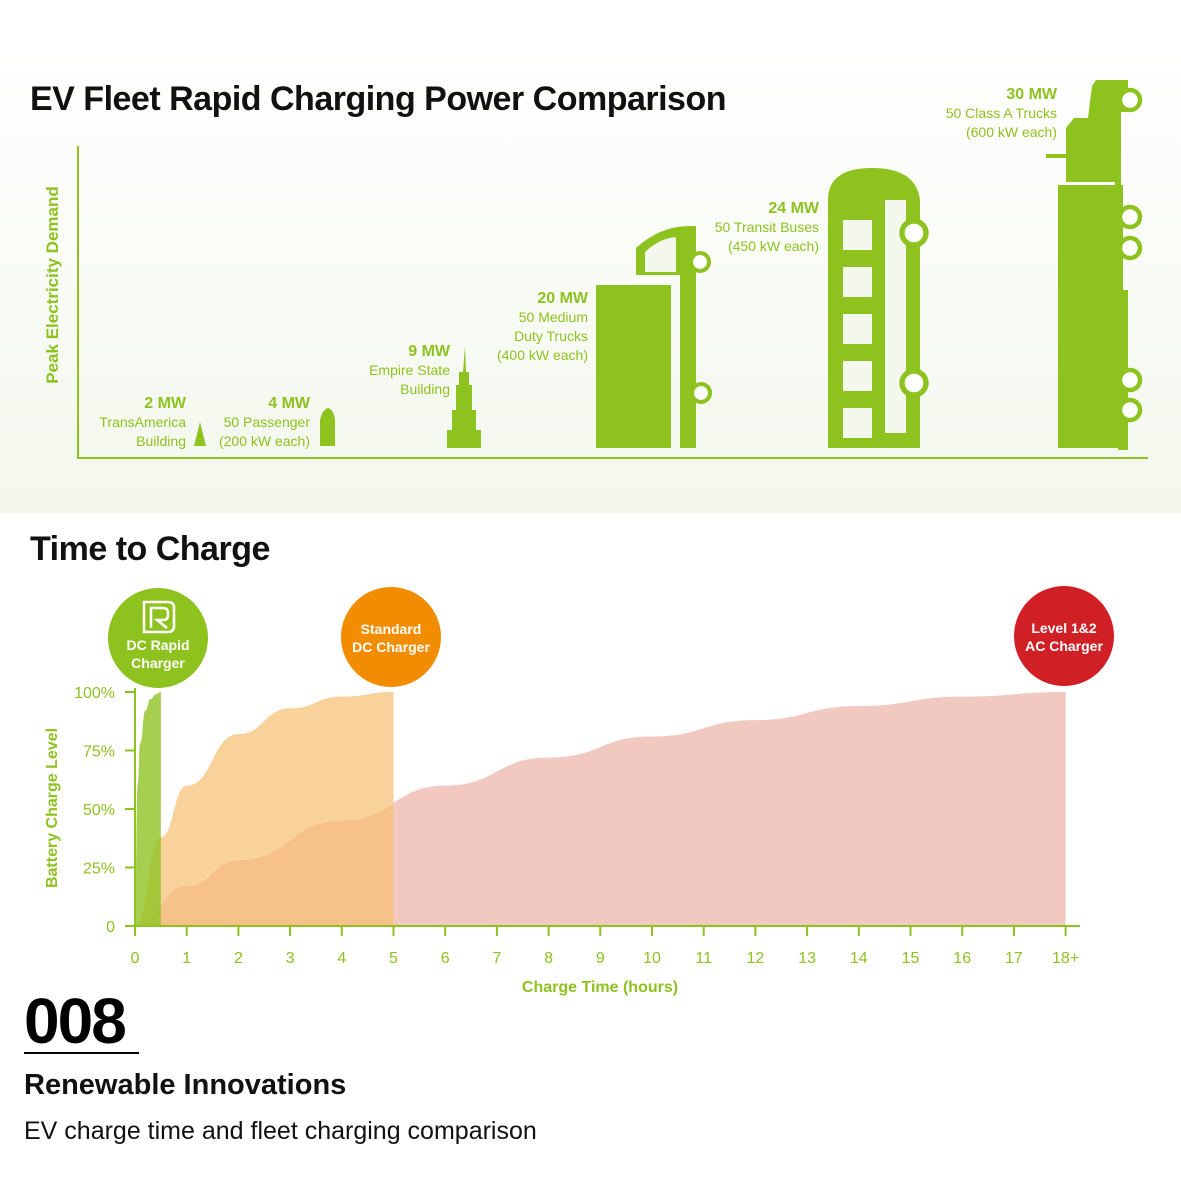  Describe the element at coordinates (290, 958) in the screenshot. I see `x-tick-label: 3` at that location.